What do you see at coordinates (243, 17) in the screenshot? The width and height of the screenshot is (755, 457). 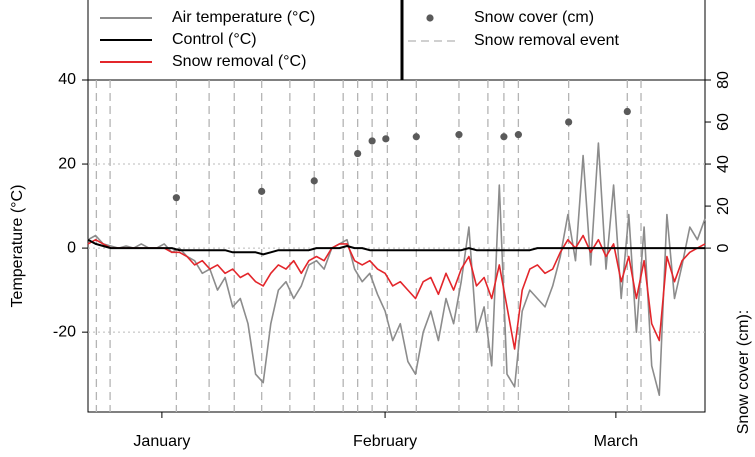 I see `legend-label: Air temperature (°C)` at bounding box center [243, 17].